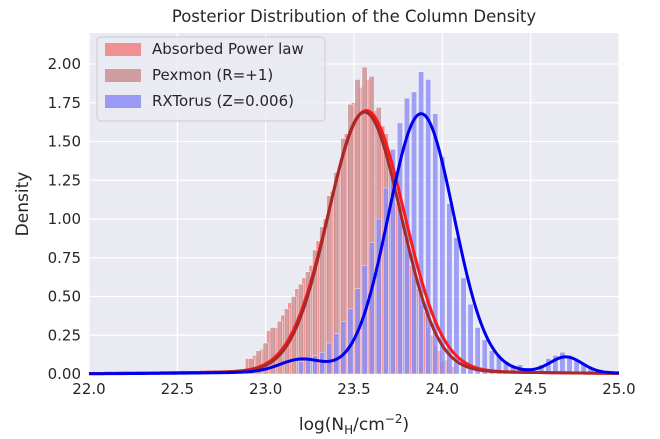 The image size is (660, 439). Describe the element at coordinates (64, 374) in the screenshot. I see `y-tick-label: 0.00` at that location.